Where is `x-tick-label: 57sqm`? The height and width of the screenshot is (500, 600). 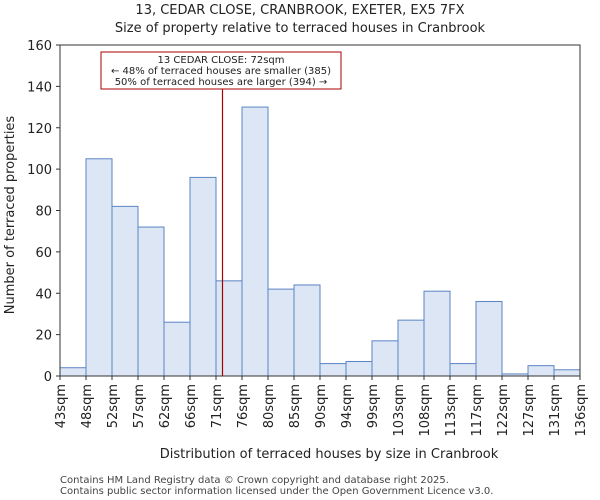
x-tick-label: 57sqm is located at coordinates (139, 406).